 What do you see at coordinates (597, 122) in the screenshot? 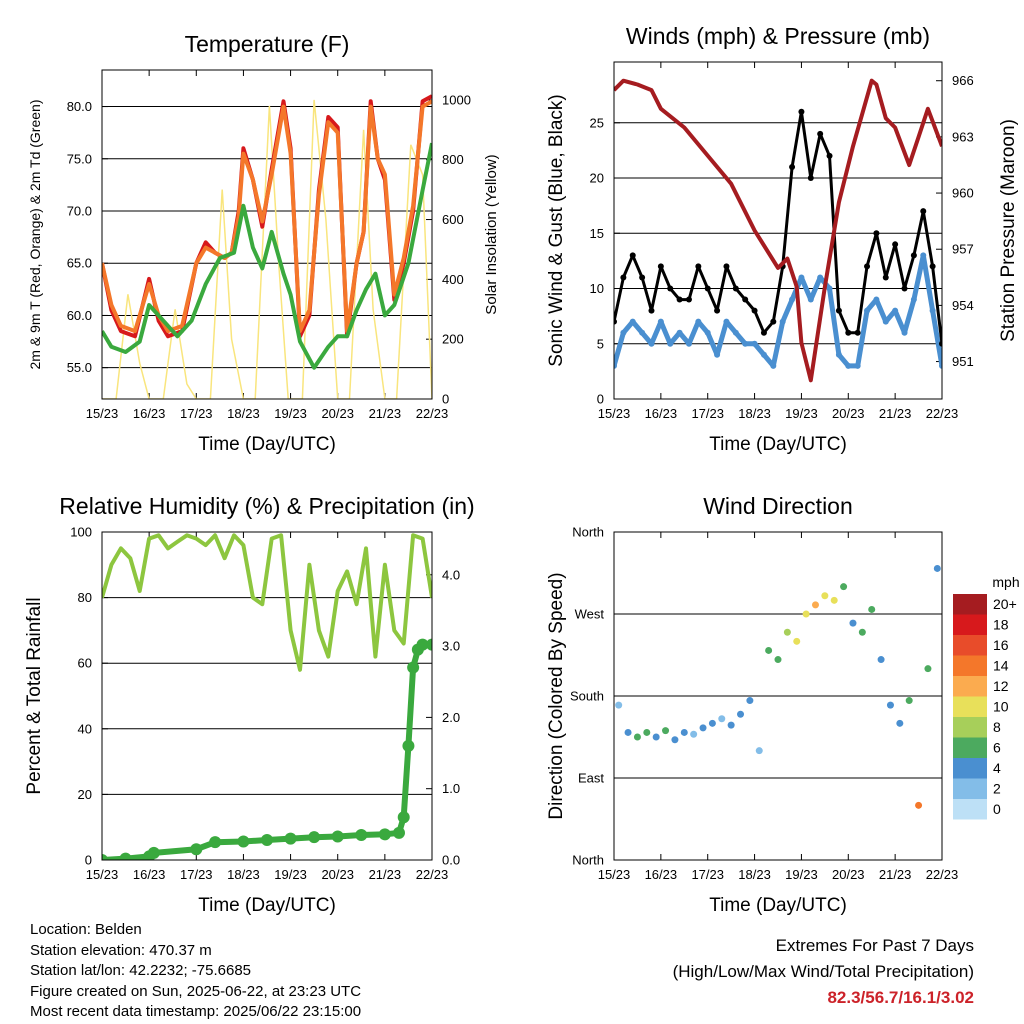
I see `y-tick-label: 25` at bounding box center [597, 122].